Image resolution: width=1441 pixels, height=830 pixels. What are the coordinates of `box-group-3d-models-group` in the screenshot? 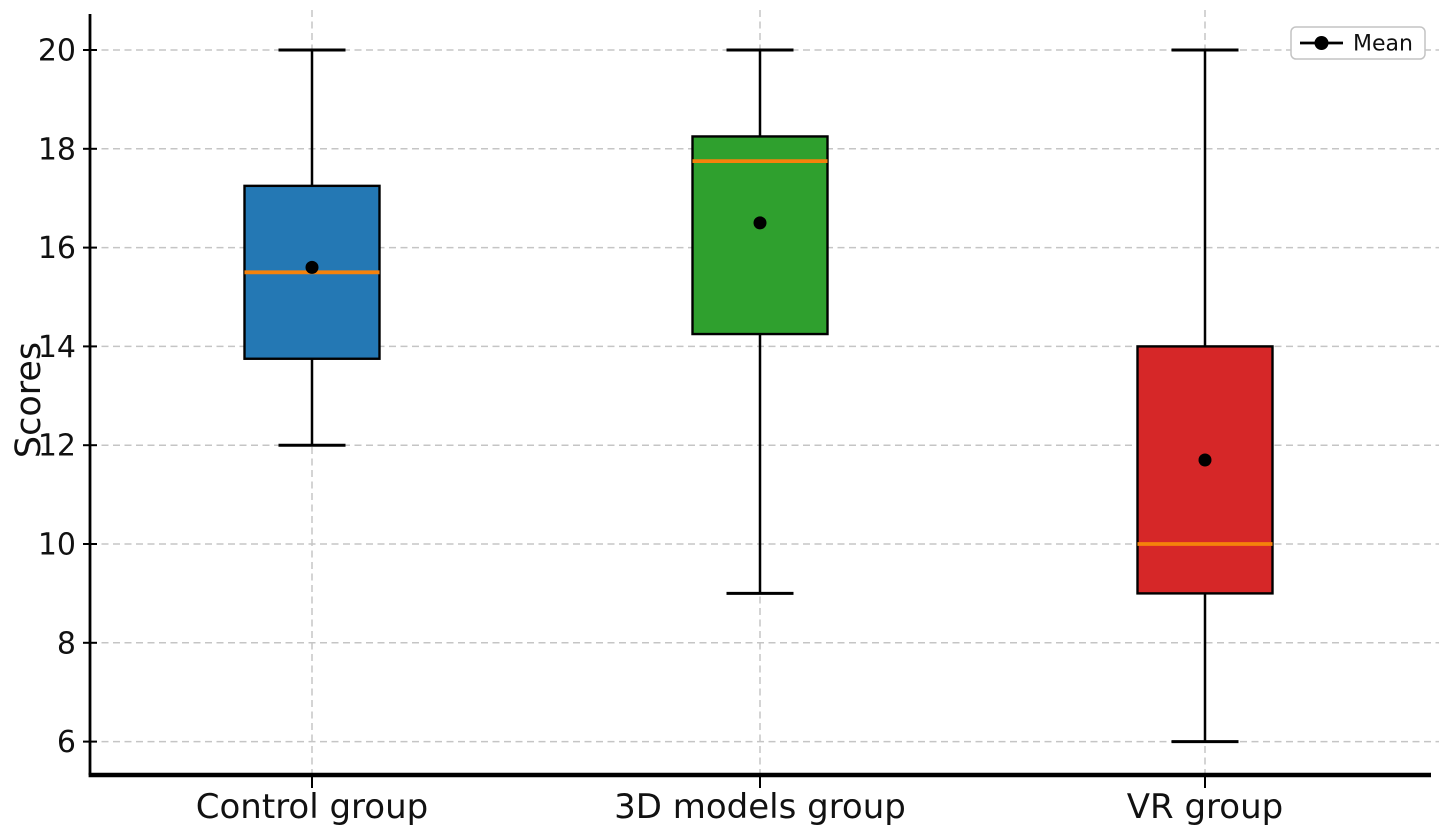 It's located at (760, 321).